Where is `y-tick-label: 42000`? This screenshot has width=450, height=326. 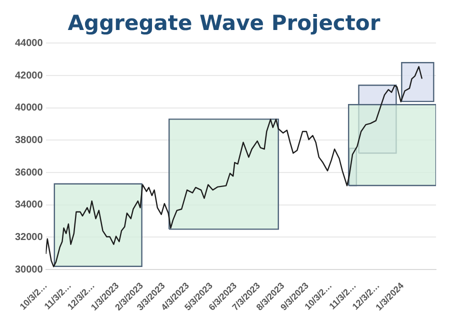 y-tick-label: 42000 is located at coordinates (29, 76).